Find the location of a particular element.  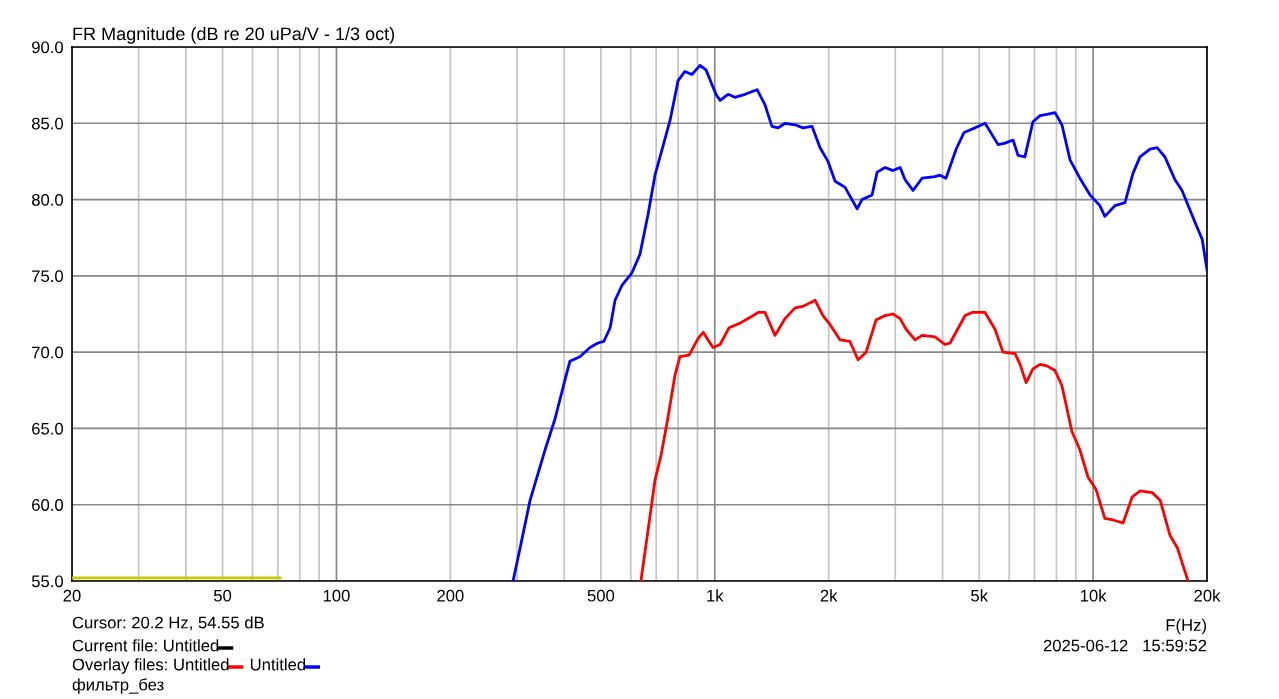

y-tick-label: 70.0 is located at coordinates (48, 352).